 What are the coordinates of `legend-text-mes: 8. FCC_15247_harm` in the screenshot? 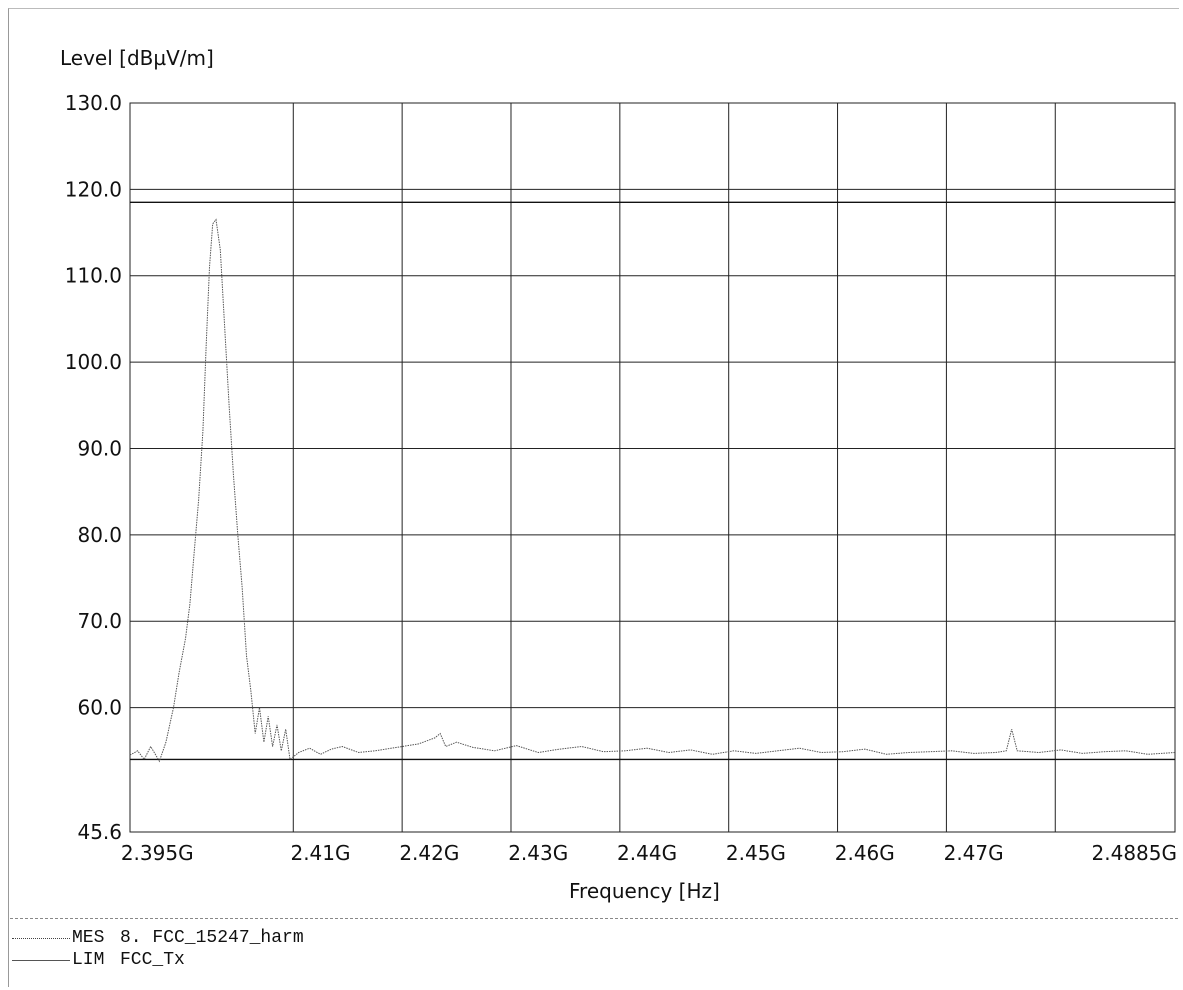 It's located at (212, 938).